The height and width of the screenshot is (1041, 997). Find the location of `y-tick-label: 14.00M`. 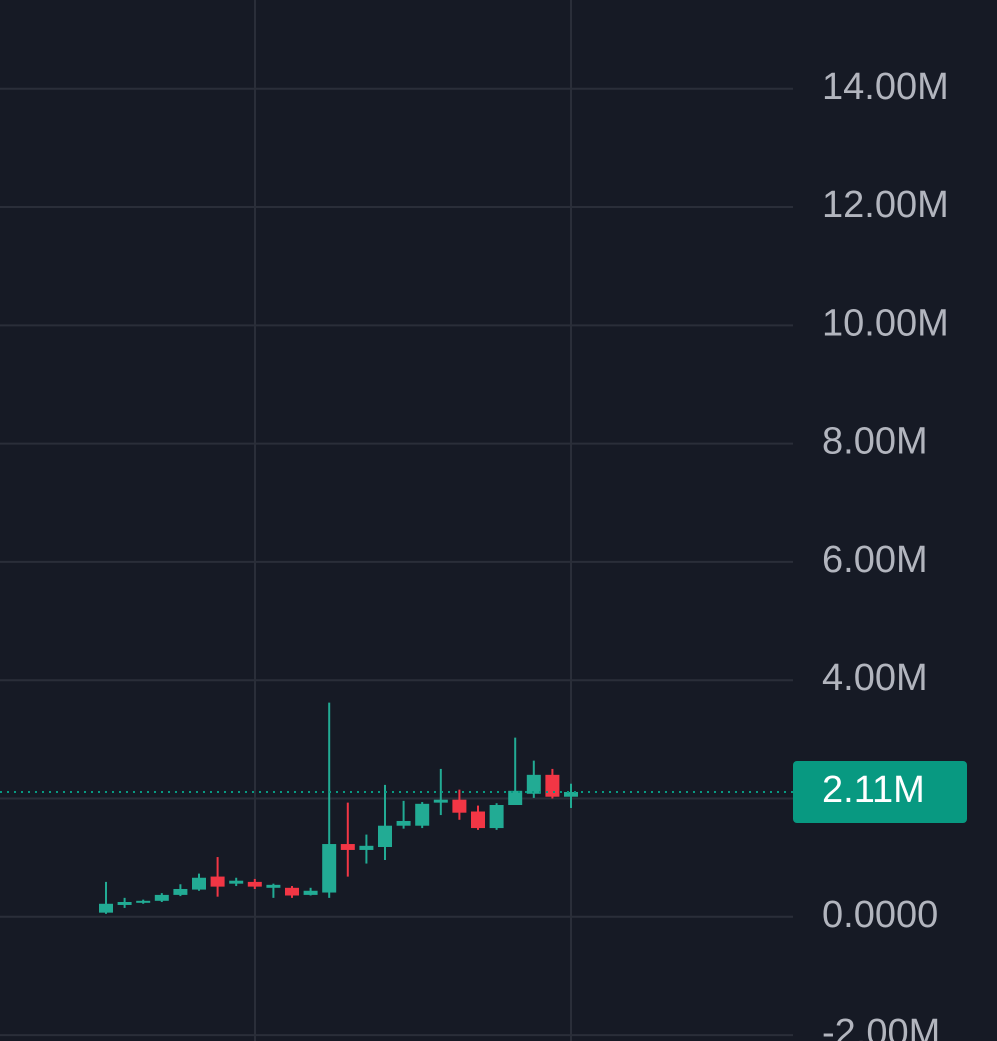

y-tick-label: 14.00M is located at coordinates (885, 87).